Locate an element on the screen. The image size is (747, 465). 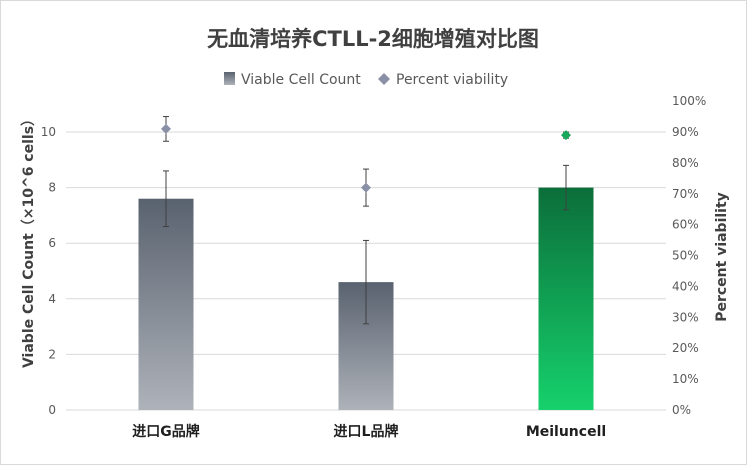
y2-tick-label: 20% is located at coordinates (685, 348).